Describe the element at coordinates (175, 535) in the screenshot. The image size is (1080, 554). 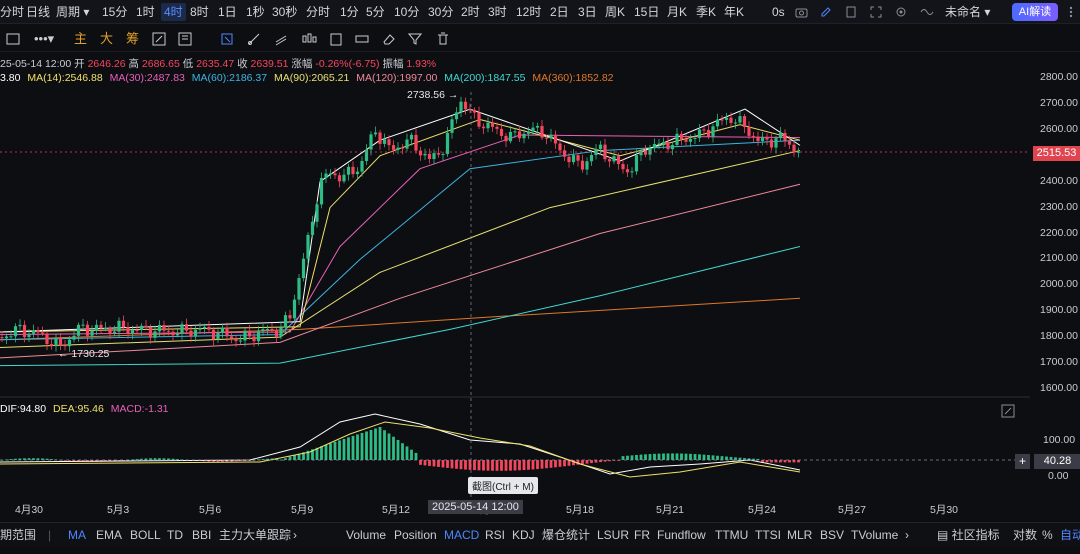
I see `main-ind-td: TD` at that location.